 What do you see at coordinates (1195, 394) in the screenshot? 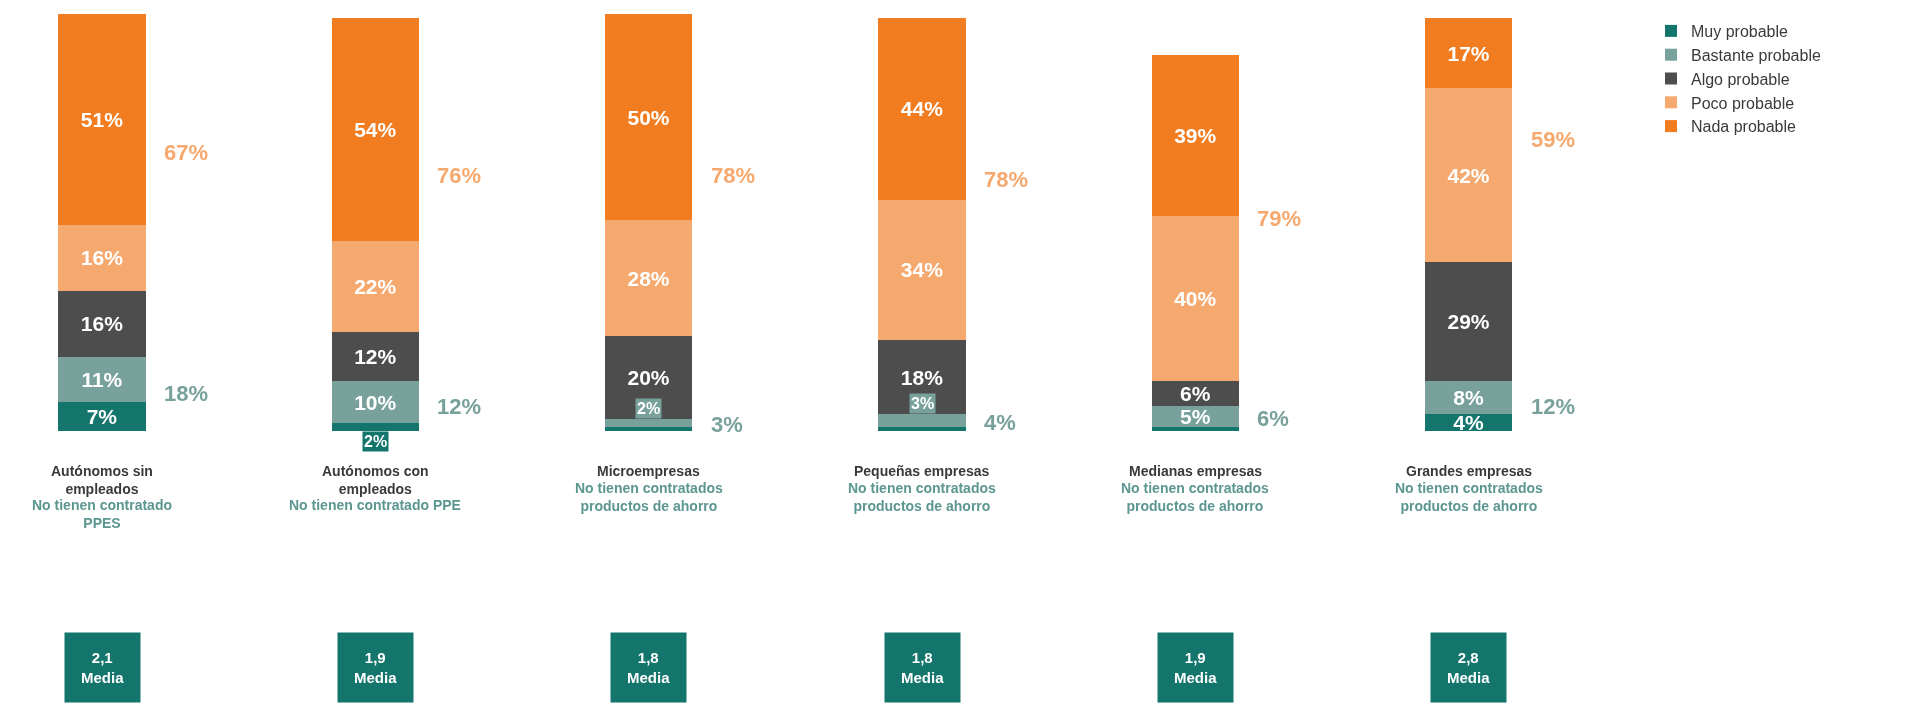
I see `data-label: 6%` at bounding box center [1195, 394].